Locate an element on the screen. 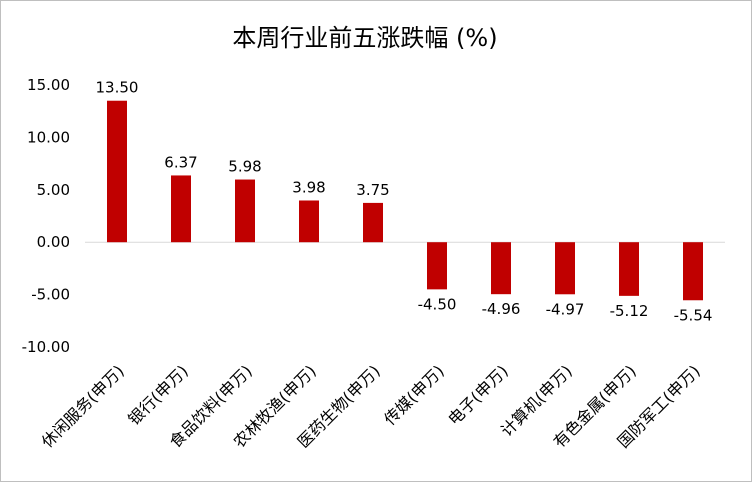 This screenshot has height=482, width=752. y-tick-label: 10.00 is located at coordinates (48, 137).